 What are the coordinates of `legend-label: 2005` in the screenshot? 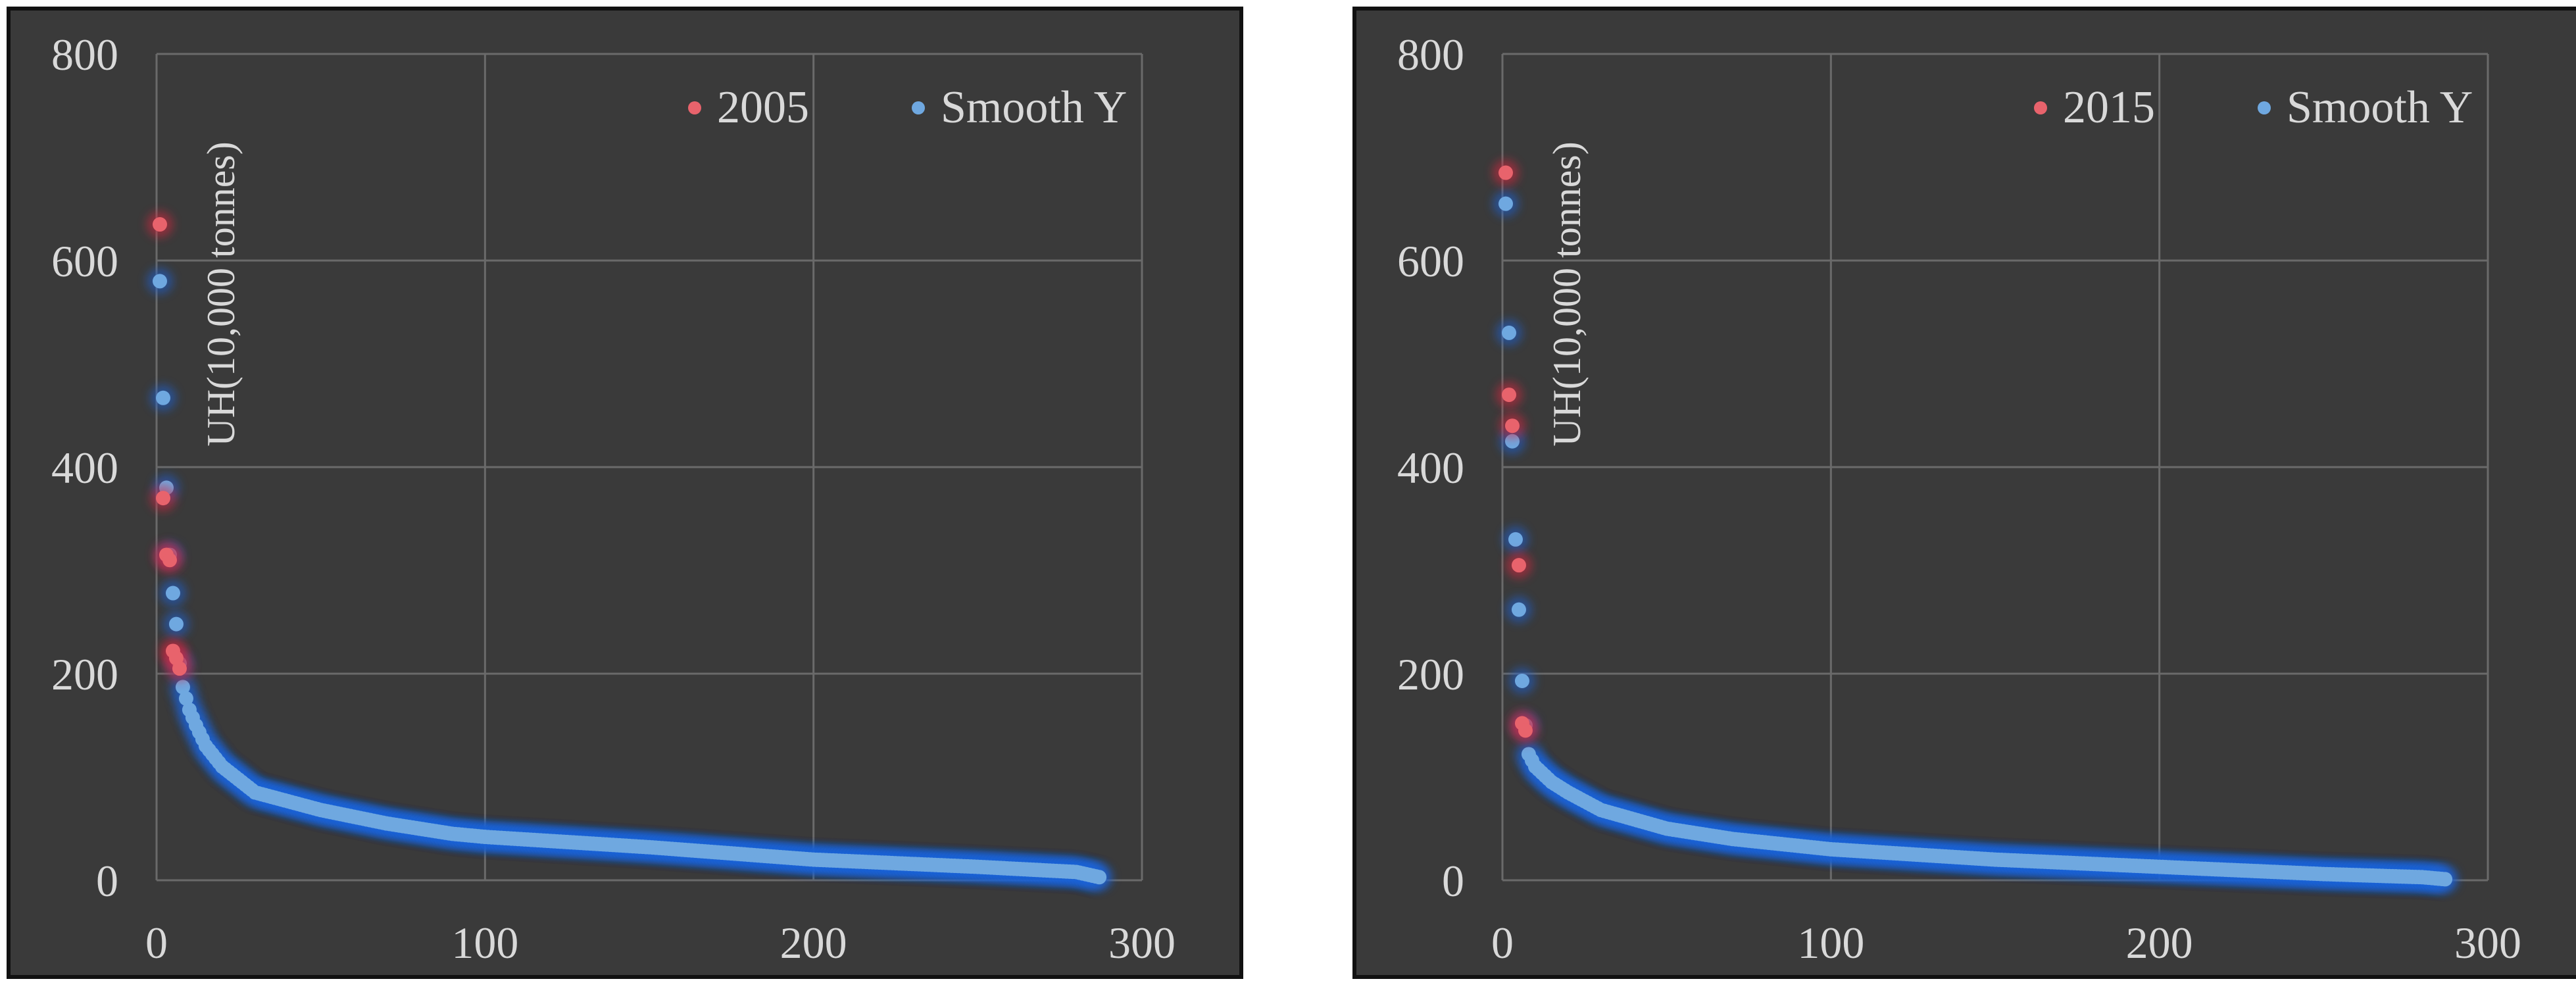 It's located at (763, 108).